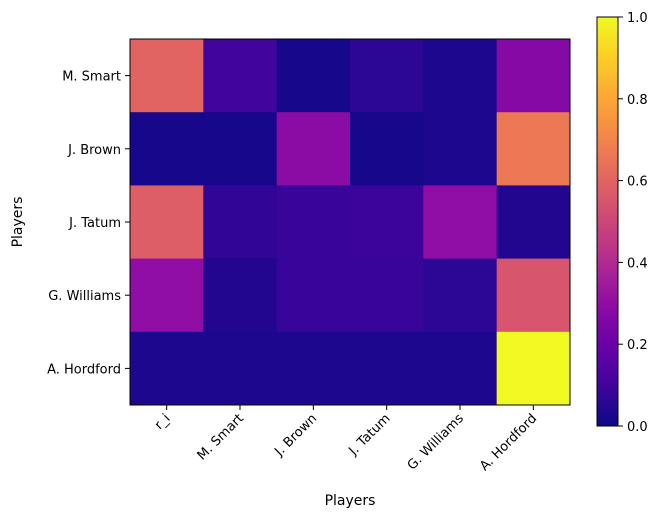 The width and height of the screenshot is (664, 524). Describe the element at coordinates (163, 422) in the screenshot. I see `x-tick-label: r_i` at that location.